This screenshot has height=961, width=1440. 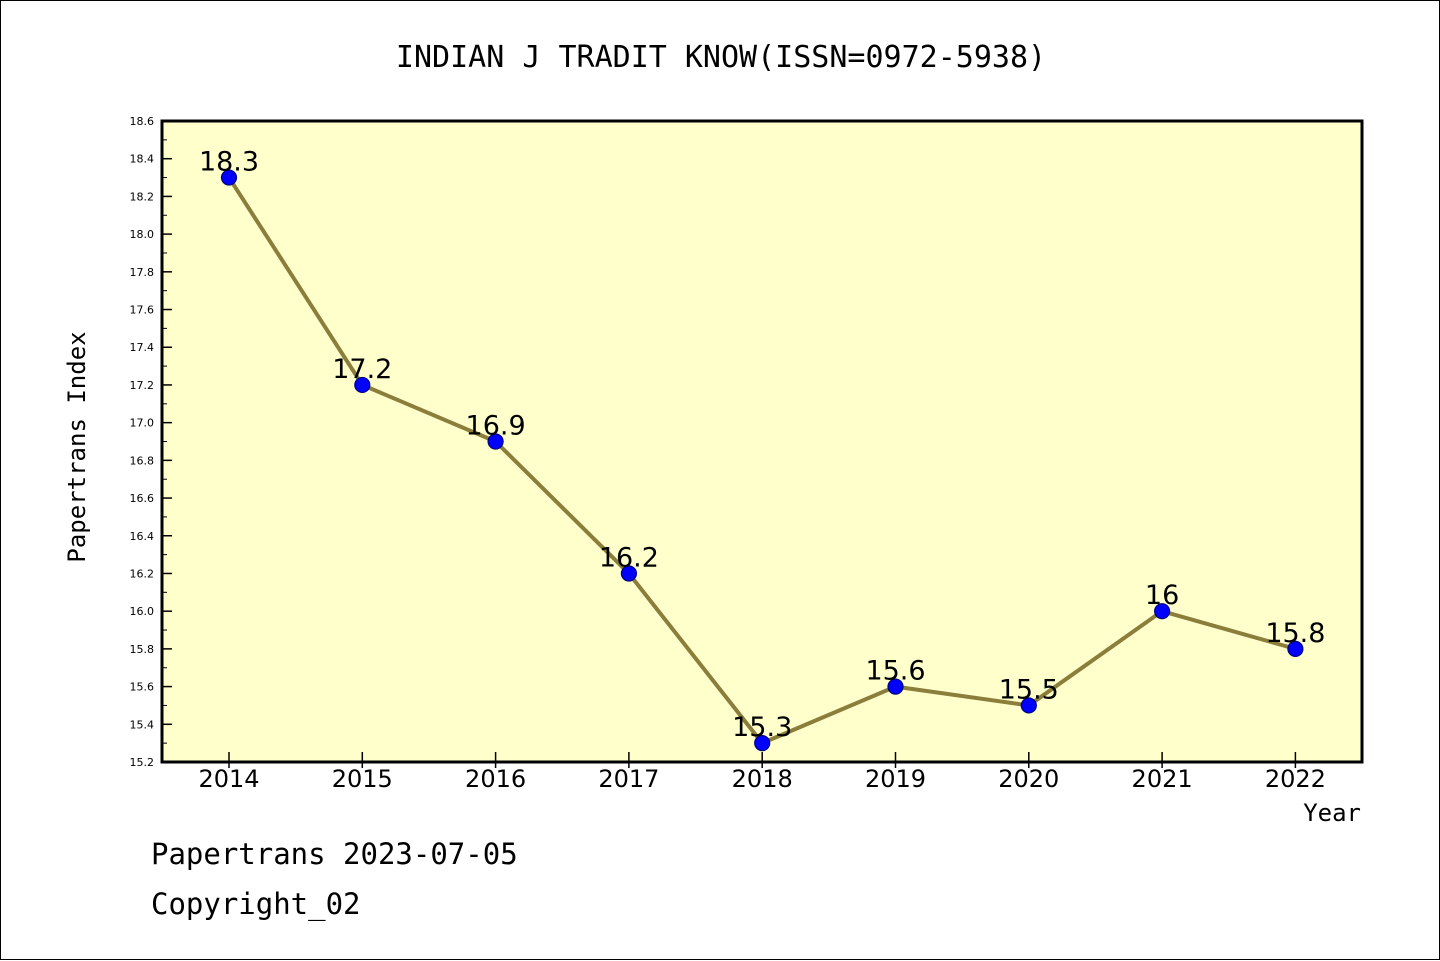 I want to click on footer-copyright: Copyright_02, so click(x=256, y=904).